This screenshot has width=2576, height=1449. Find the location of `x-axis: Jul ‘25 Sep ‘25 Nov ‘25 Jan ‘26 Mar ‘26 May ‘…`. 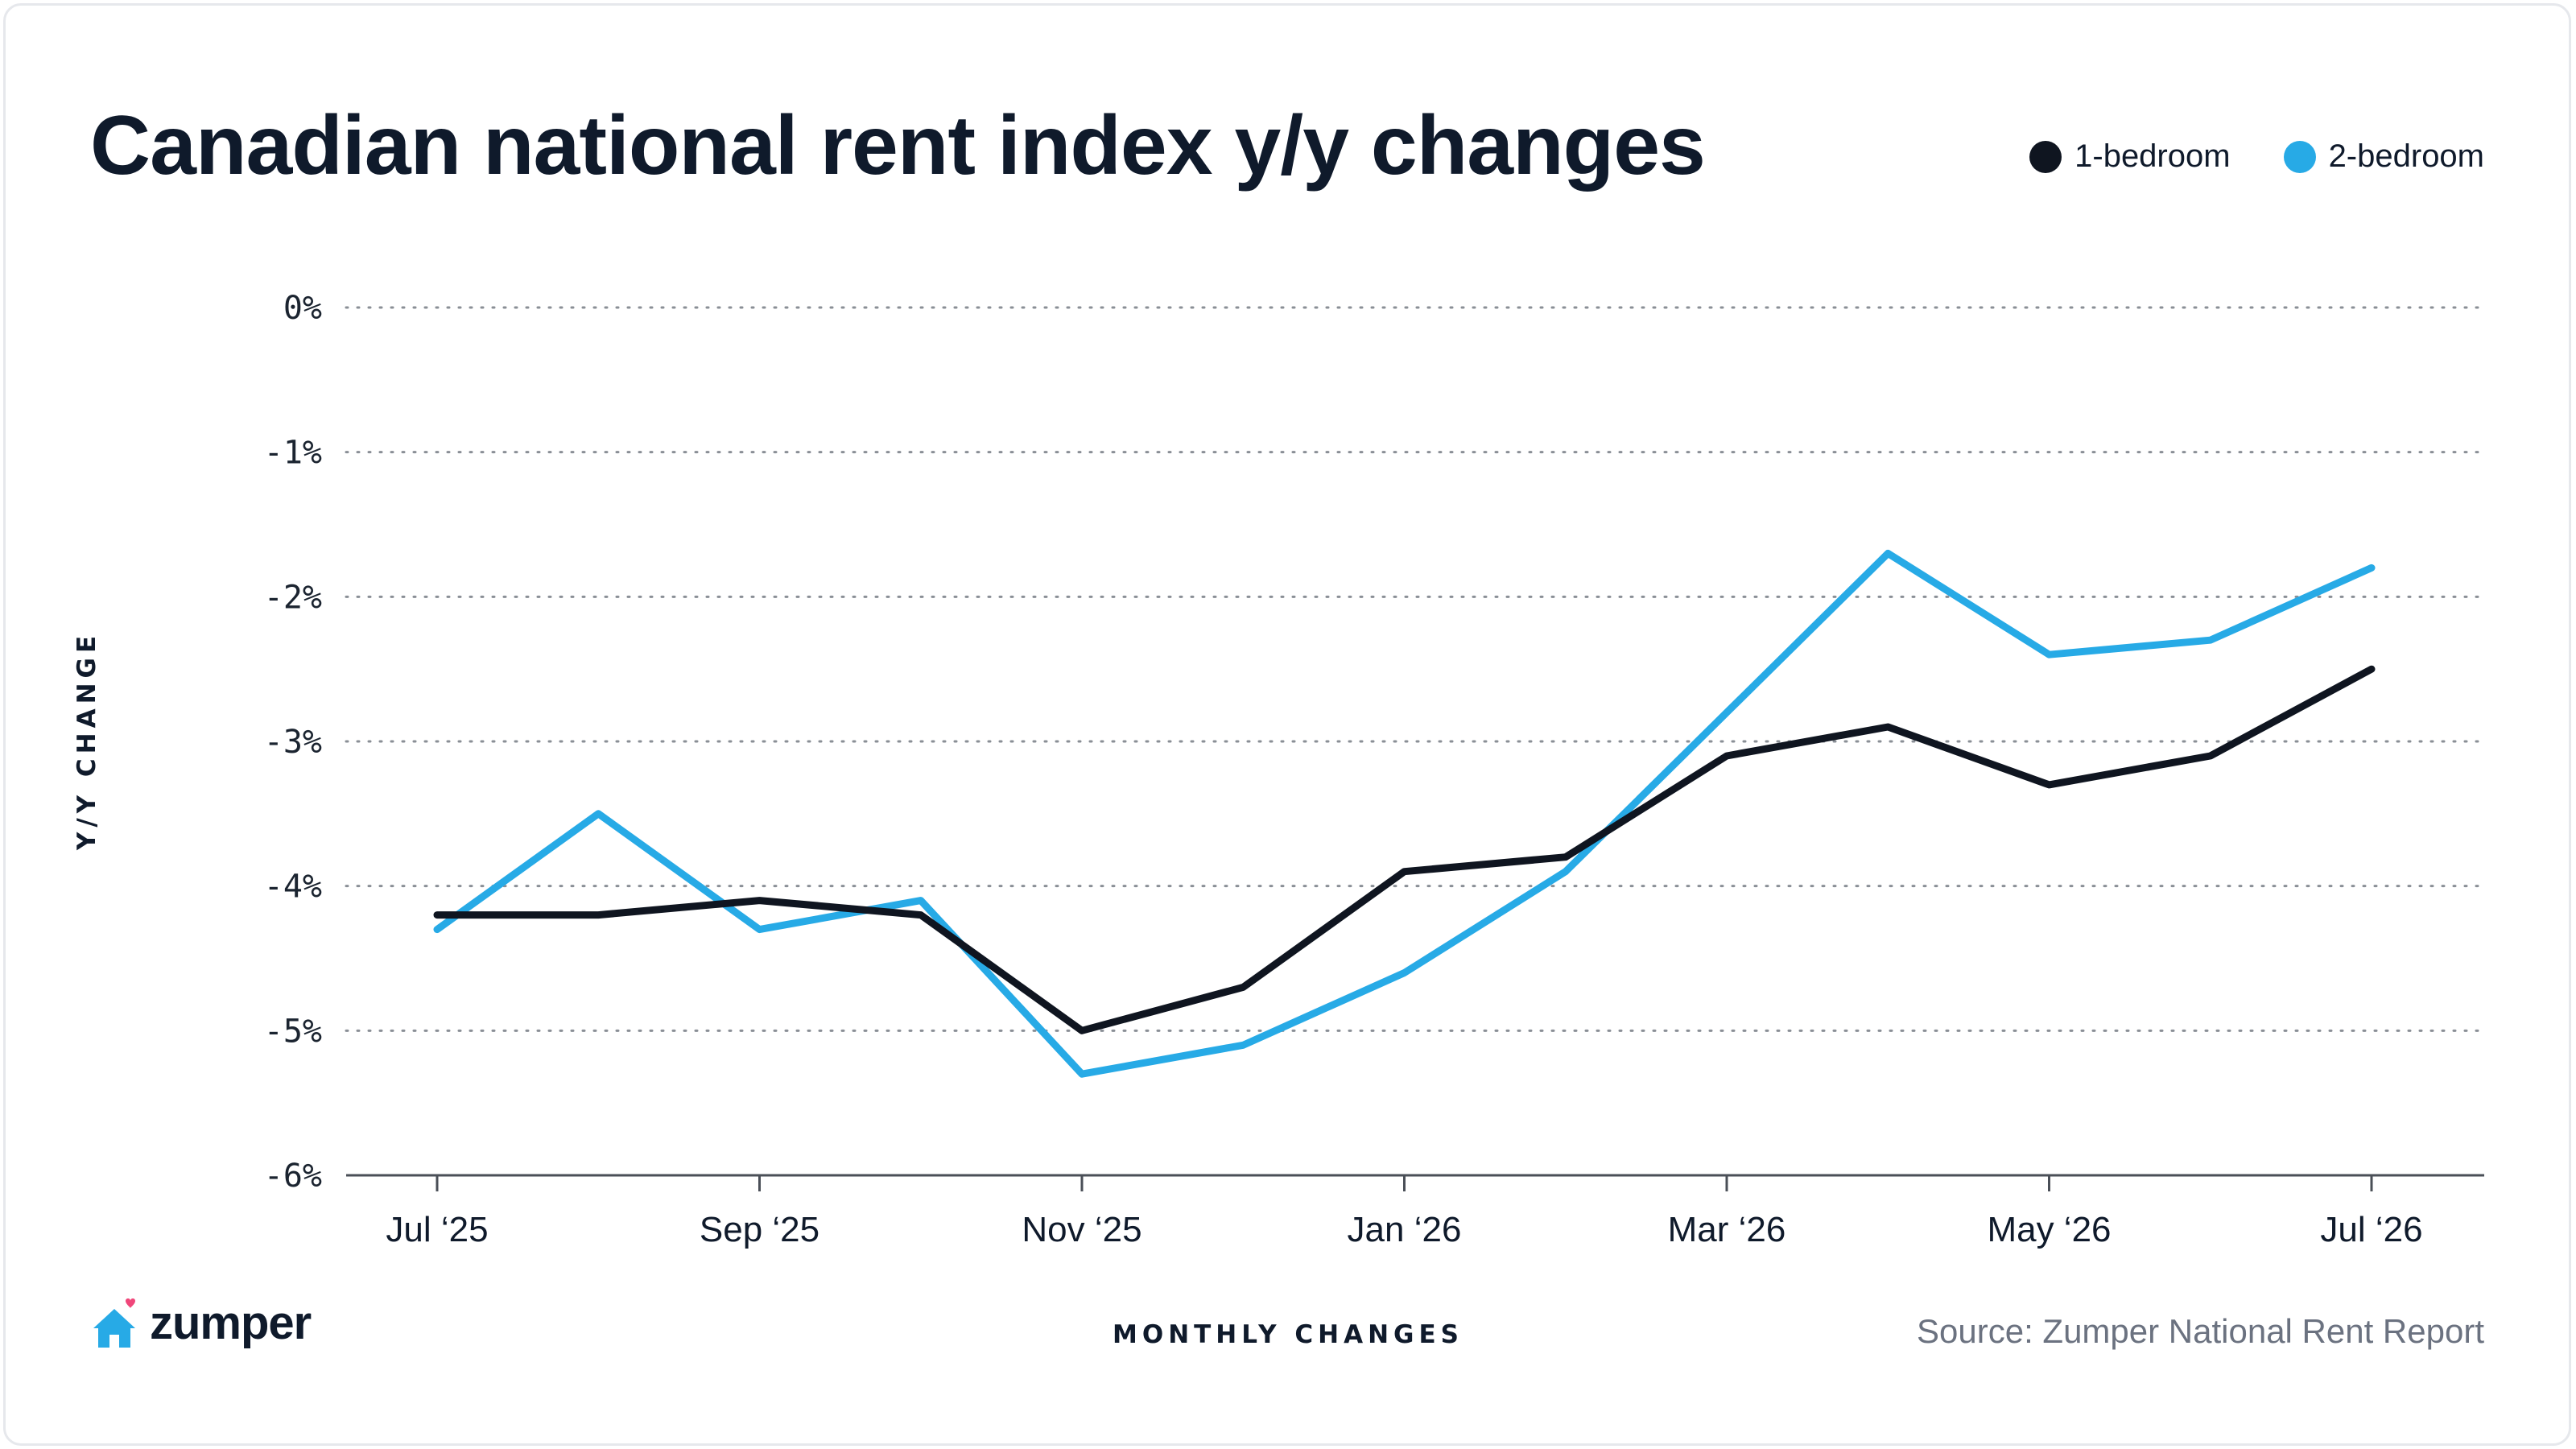

x-axis: Jul ‘25 Sep ‘25 Nov ‘25 Jan ‘26 Mar ‘26 May ‘… is located at coordinates (1415, 1211).